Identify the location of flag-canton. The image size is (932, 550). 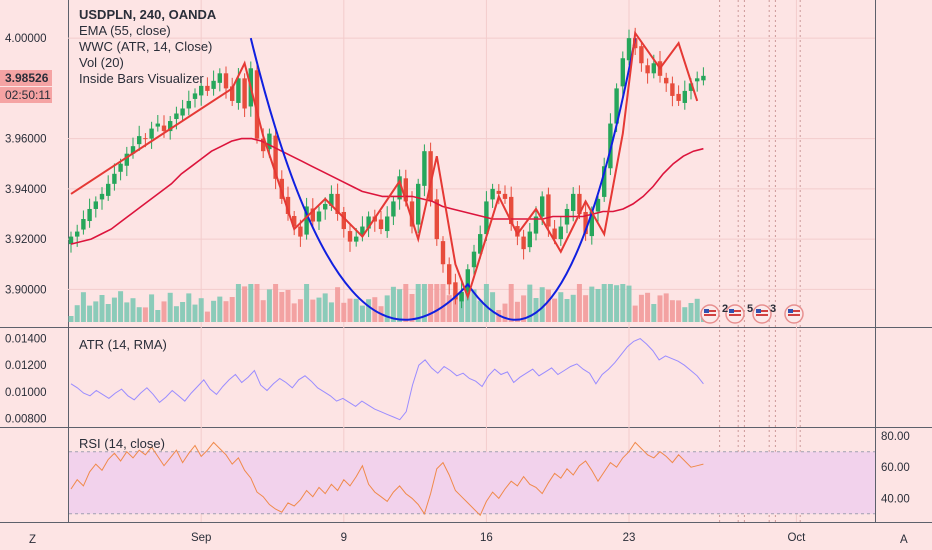
(706, 311).